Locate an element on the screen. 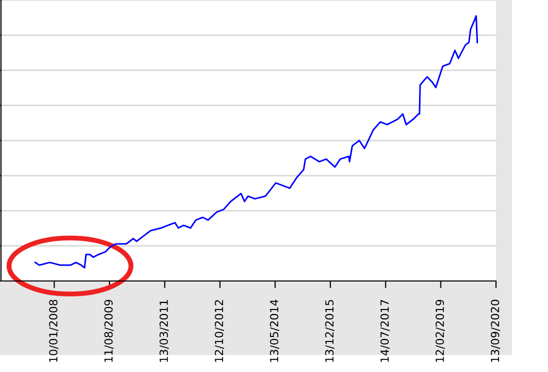 The height and width of the screenshot is (372, 548). x-tick-label: 10/01/2008 is located at coordinates (53, 331).